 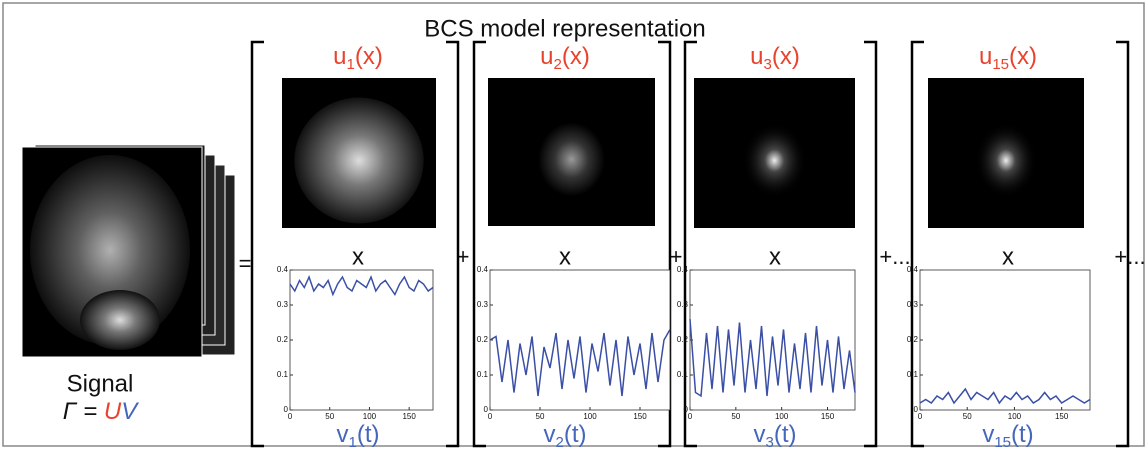 I want to click on component-label: v1(t), so click(x=358, y=435).